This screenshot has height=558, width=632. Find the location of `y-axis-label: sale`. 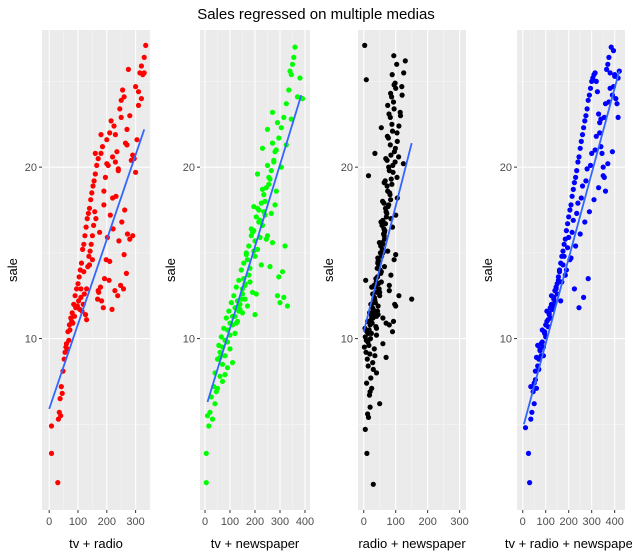

y-axis-label: sale is located at coordinates (487, 270).